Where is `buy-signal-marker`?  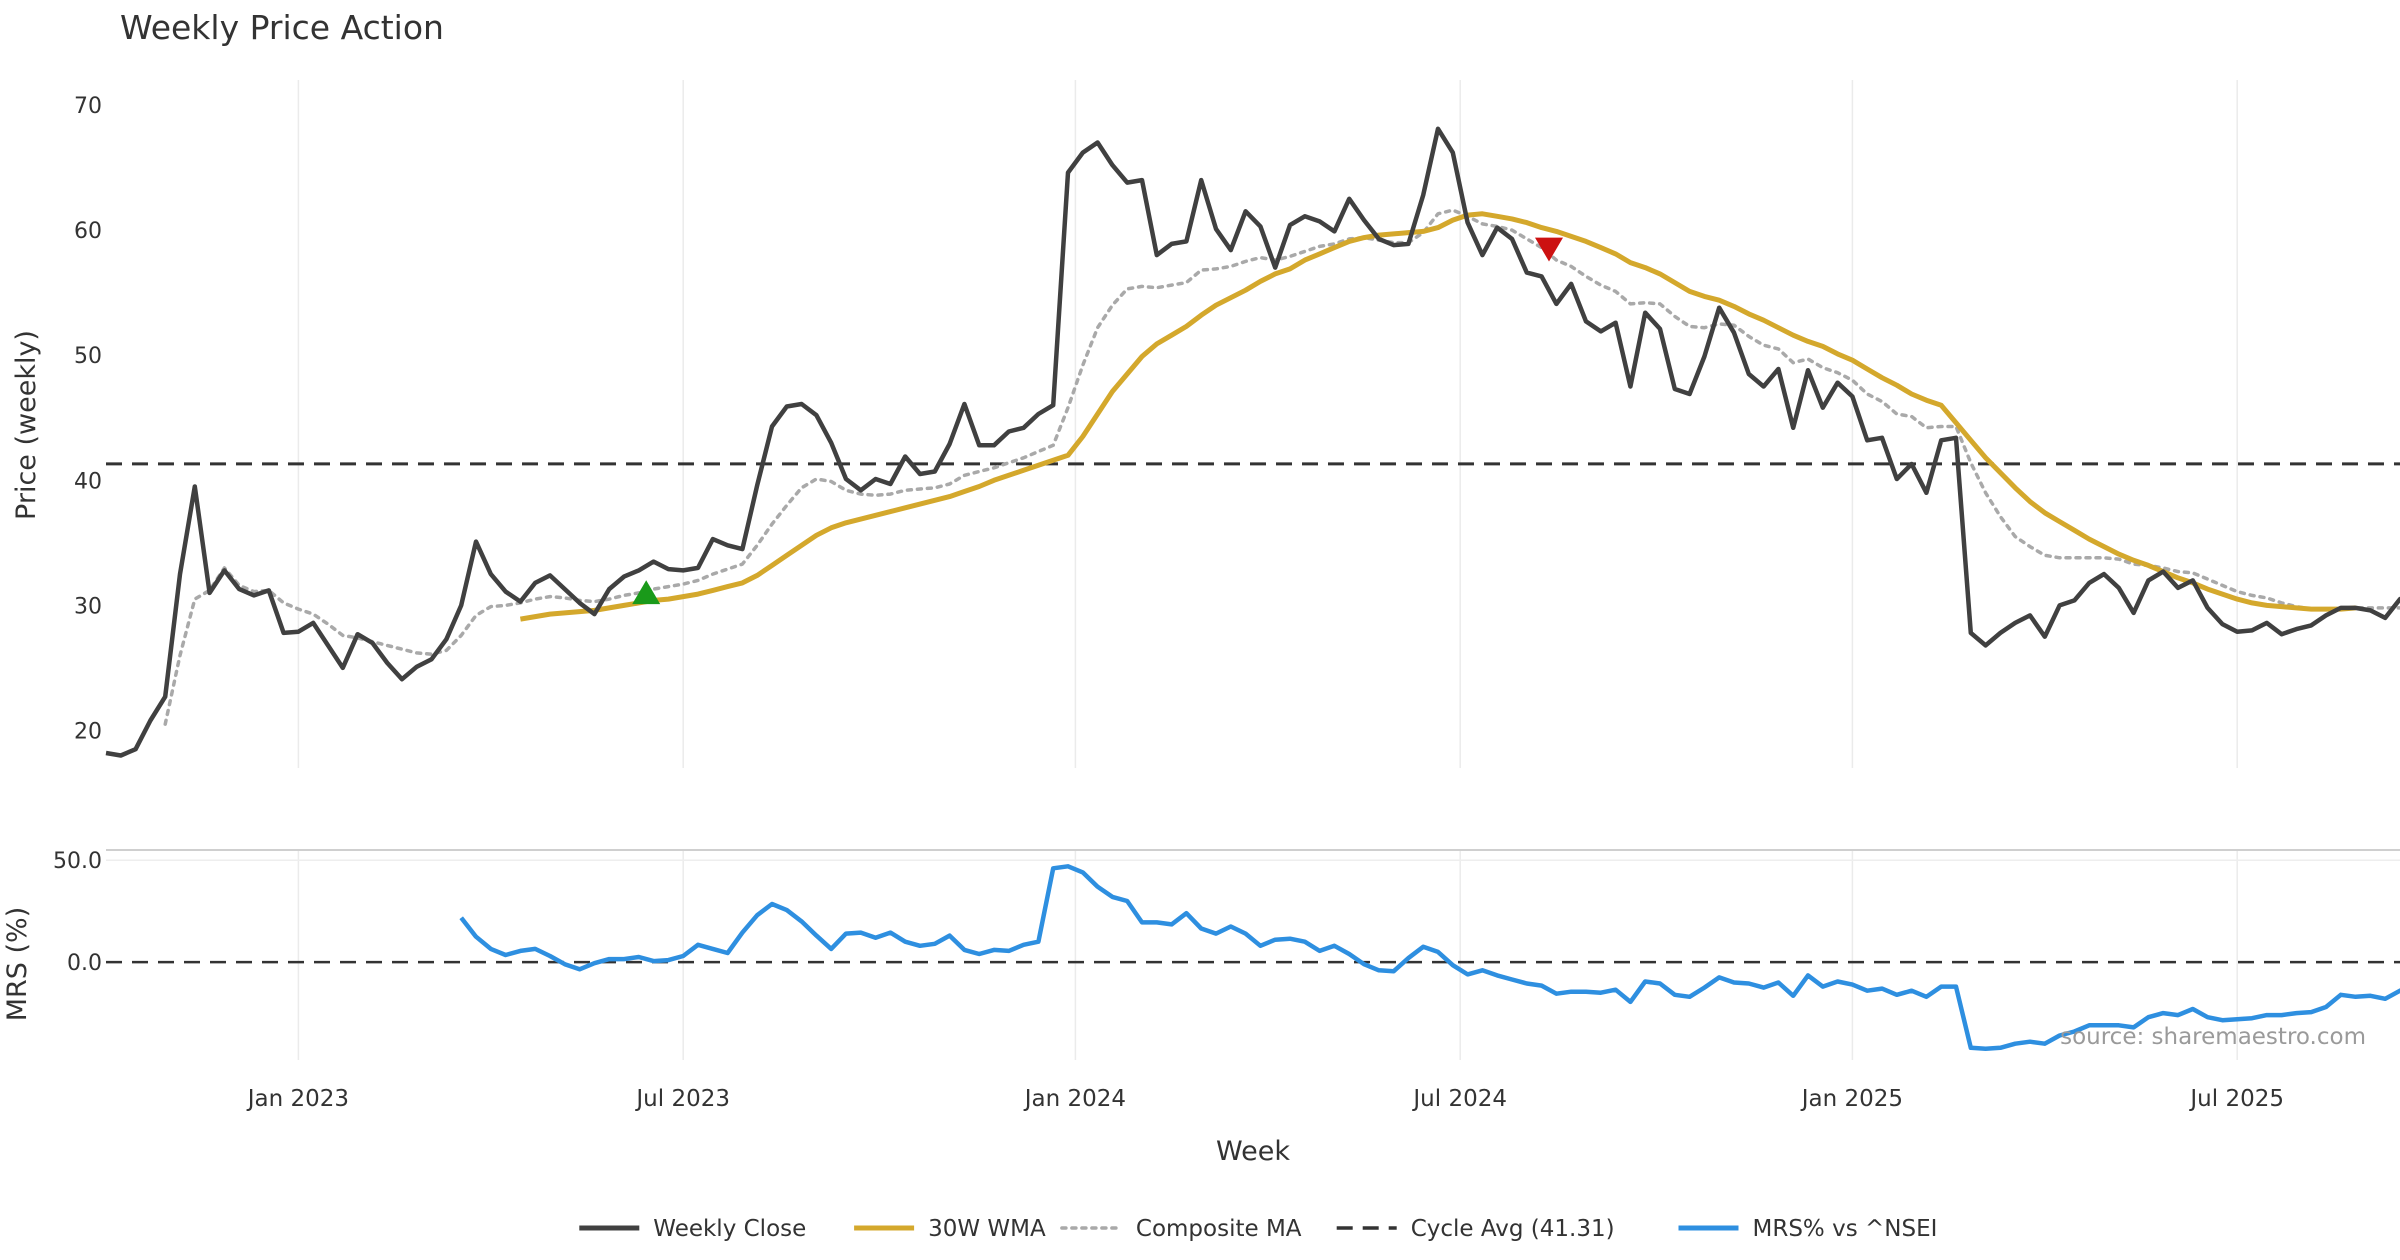 buy-signal-marker is located at coordinates (646, 592).